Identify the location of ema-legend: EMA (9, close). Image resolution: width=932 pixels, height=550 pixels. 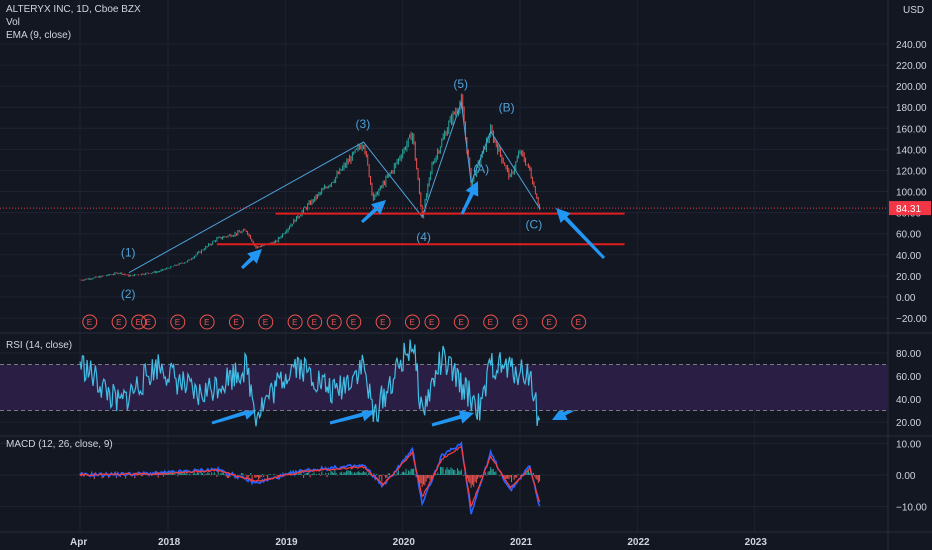
(39, 35).